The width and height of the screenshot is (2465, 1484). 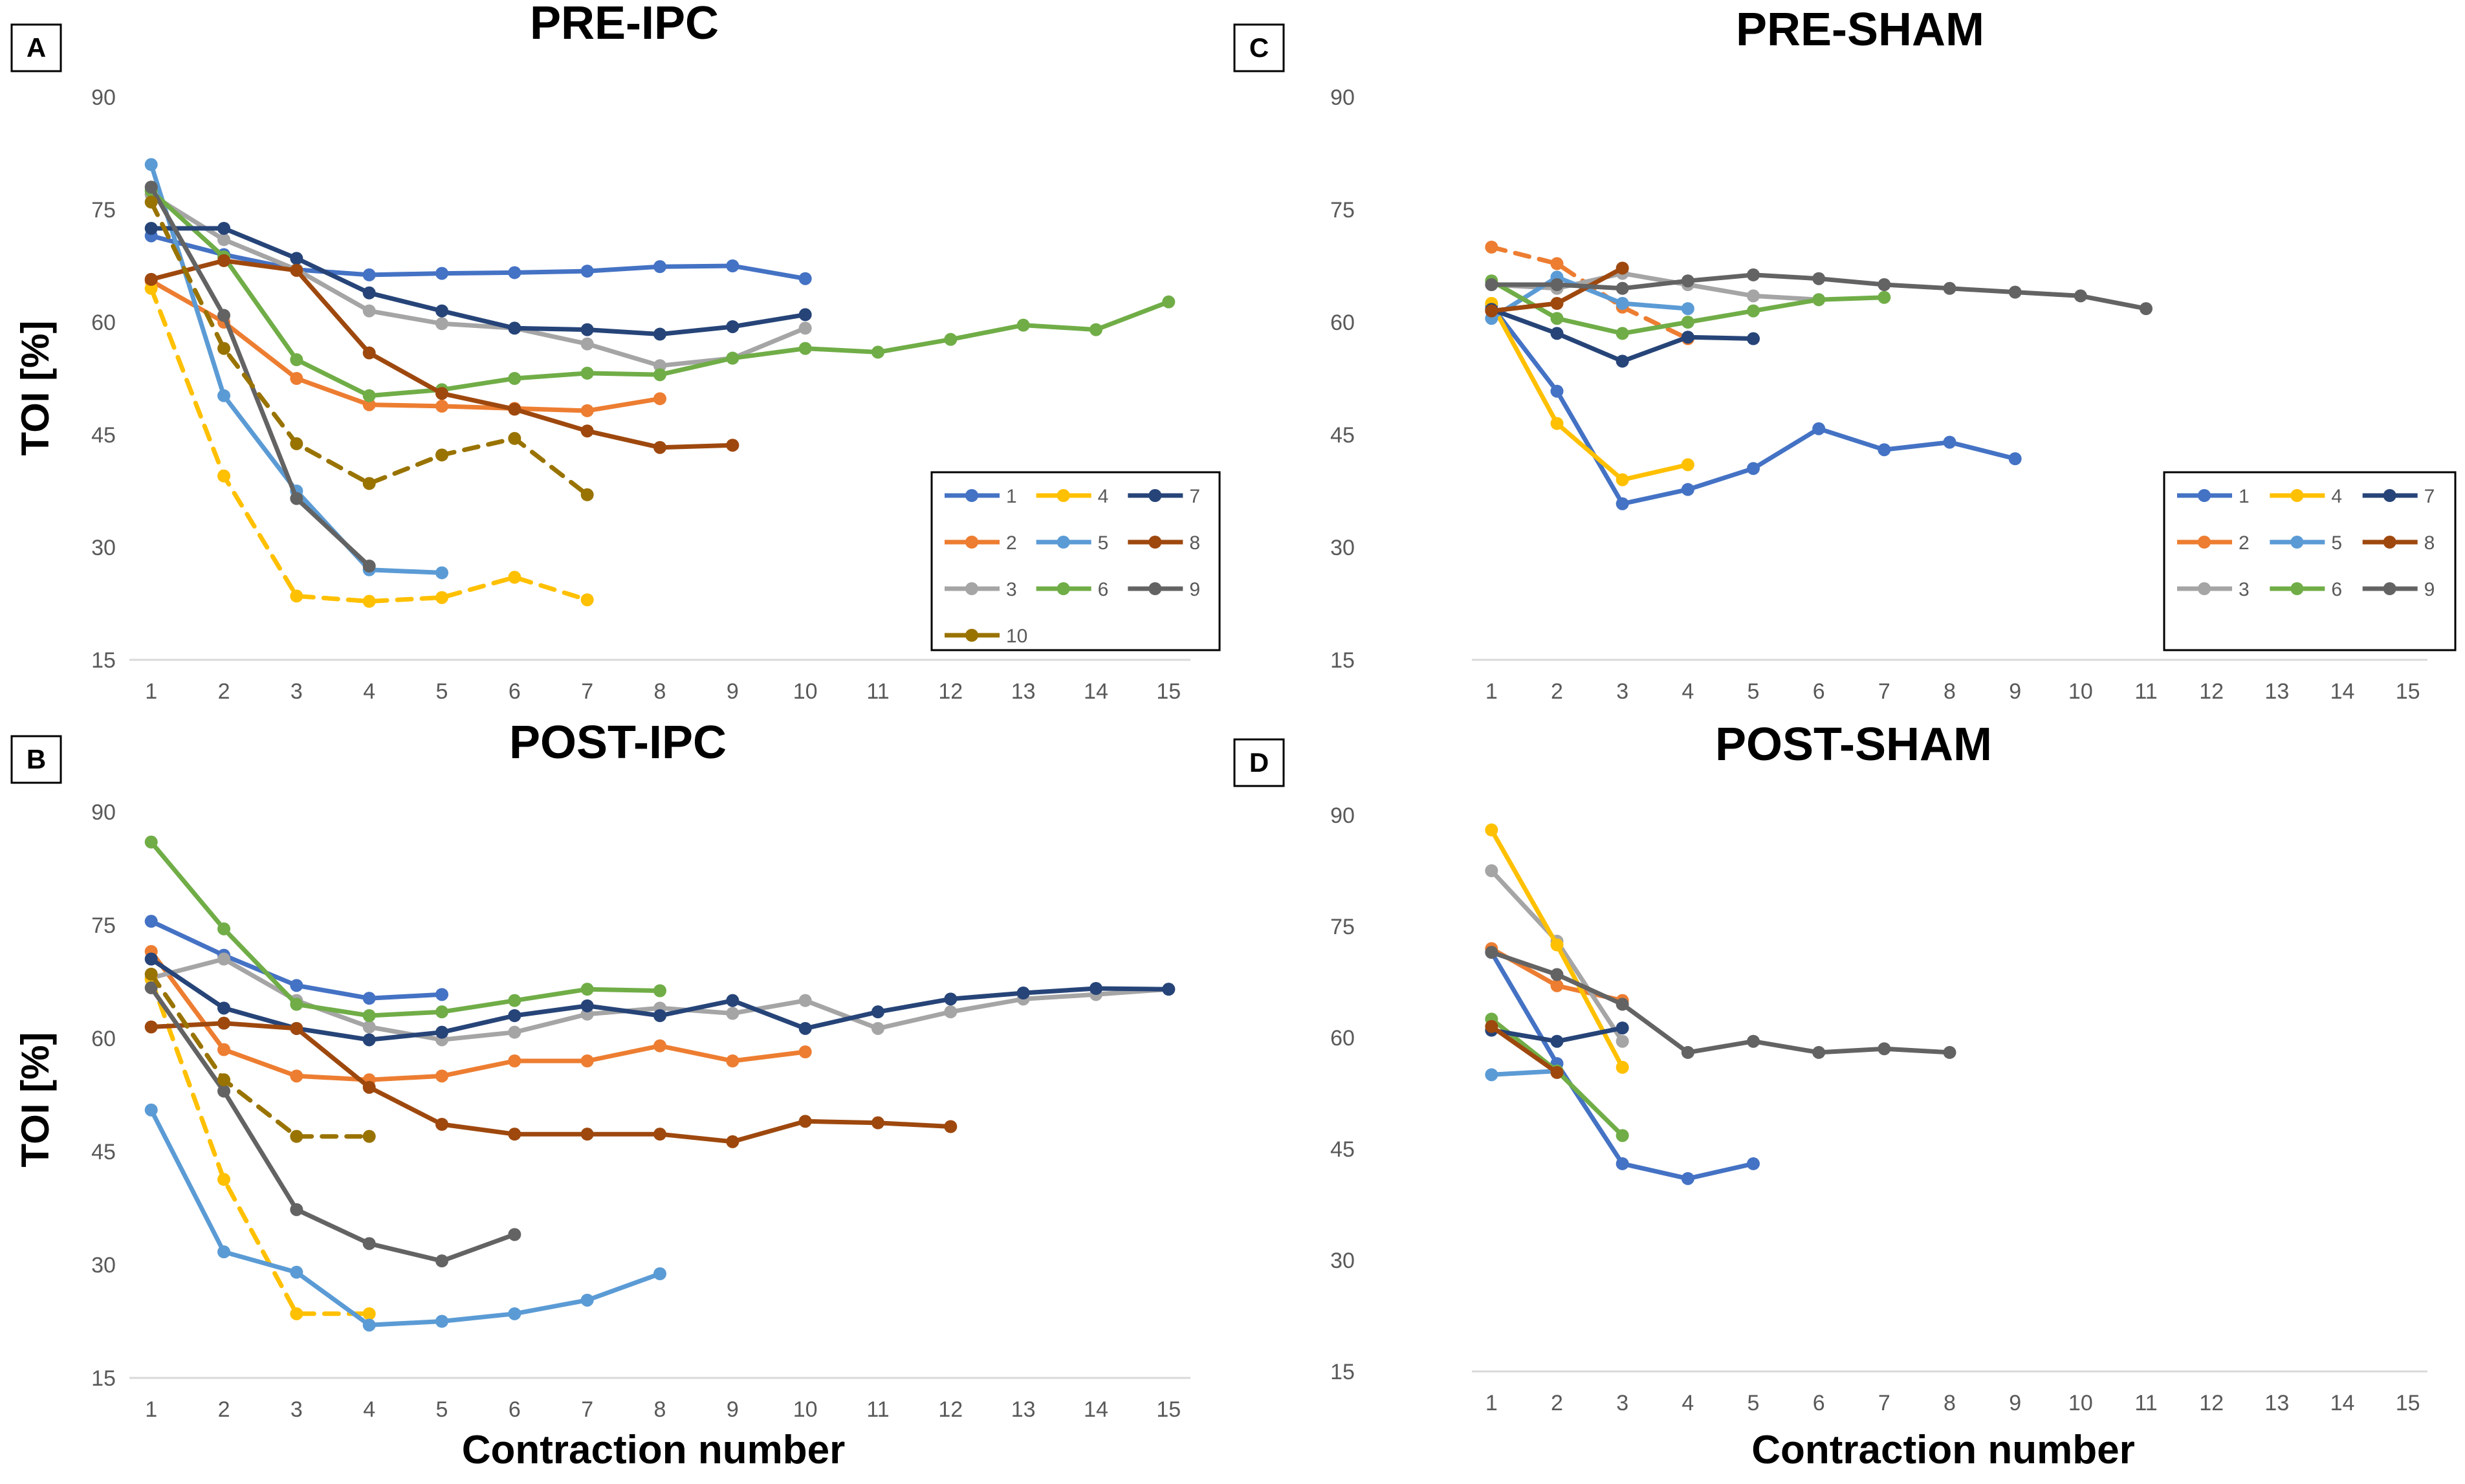 I want to click on chart-title: PRE-SHAM, so click(x=1860, y=30).